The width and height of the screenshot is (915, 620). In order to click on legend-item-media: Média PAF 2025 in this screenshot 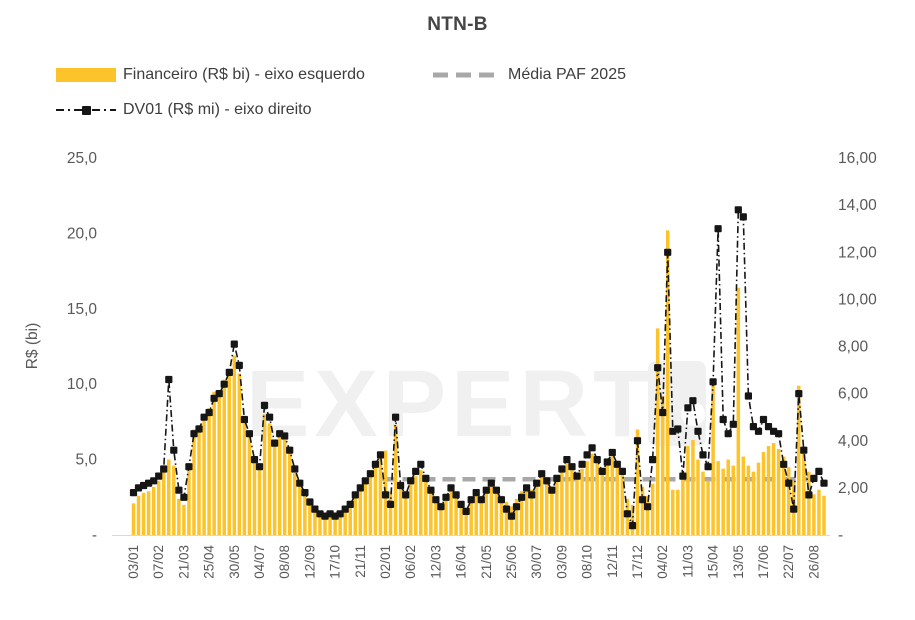, I will do `click(529, 75)`.